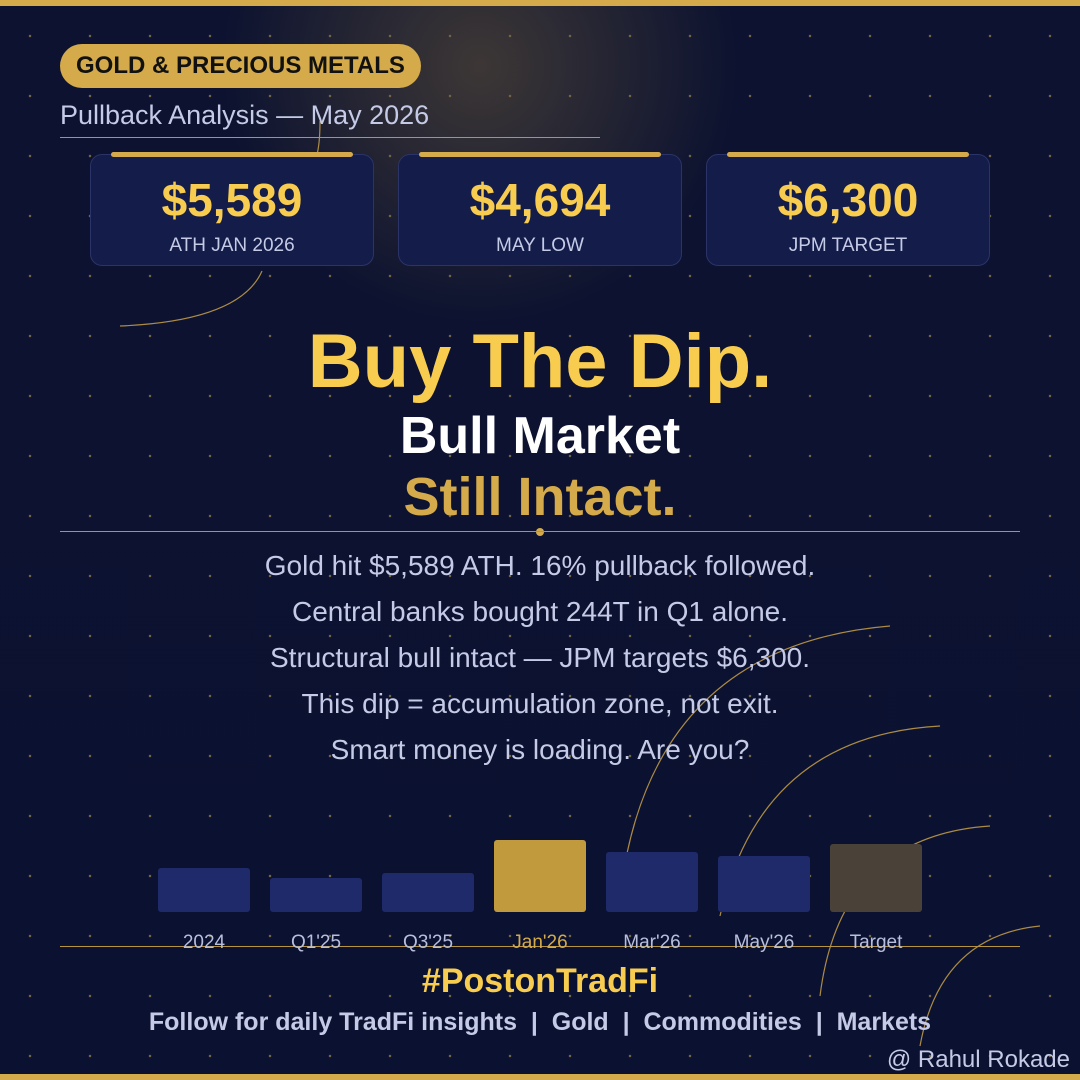  Describe the element at coordinates (540, 200) in the screenshot. I see `stat-value: $4,694` at that location.